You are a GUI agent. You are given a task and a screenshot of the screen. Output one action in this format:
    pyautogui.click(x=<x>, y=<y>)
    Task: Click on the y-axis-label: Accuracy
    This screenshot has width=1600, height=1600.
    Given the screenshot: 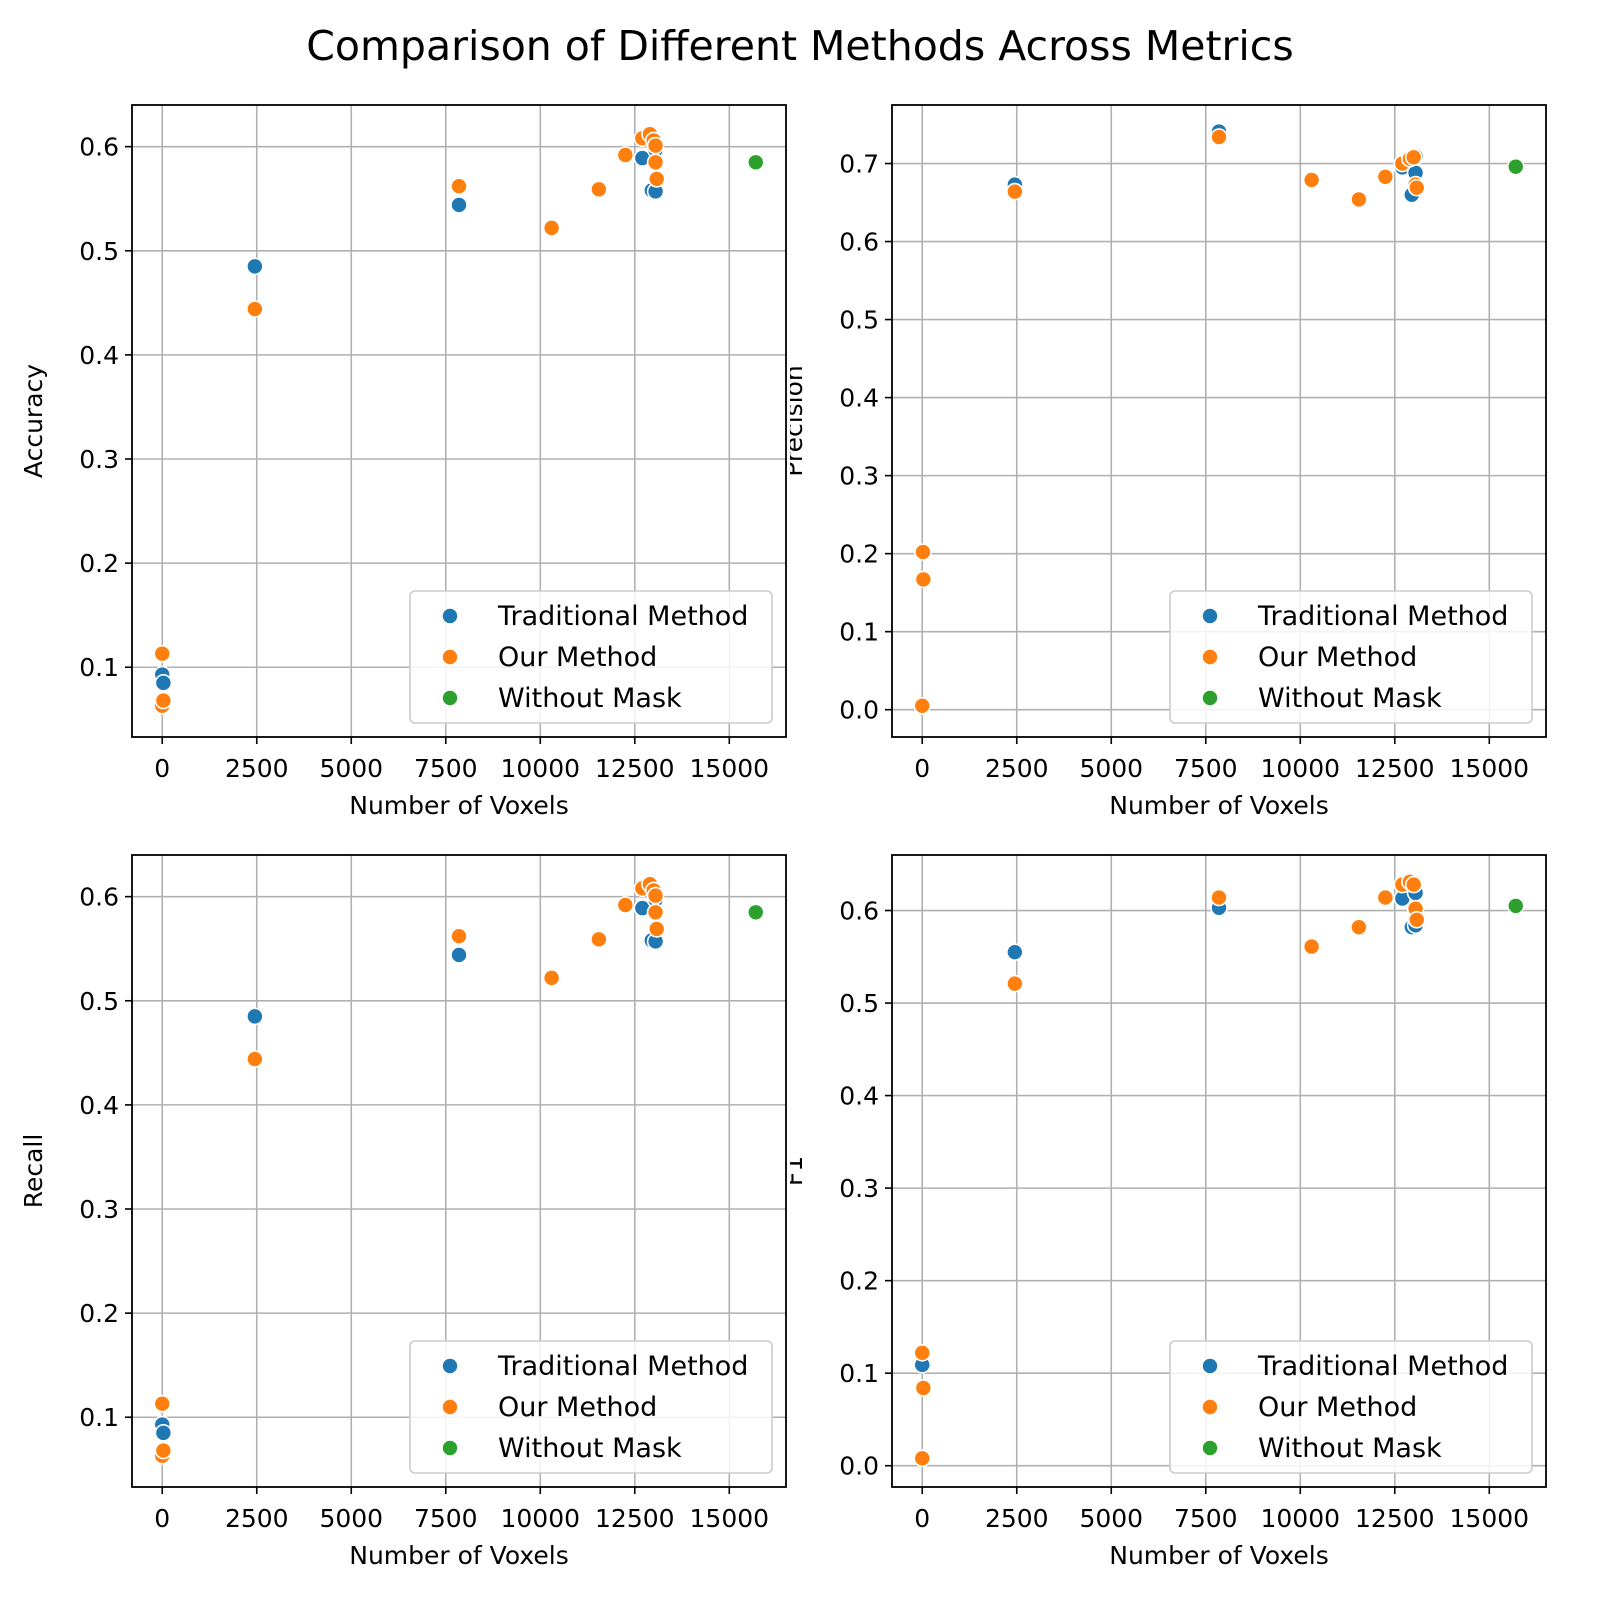 What is the action you would take?
    pyautogui.click(x=33, y=421)
    